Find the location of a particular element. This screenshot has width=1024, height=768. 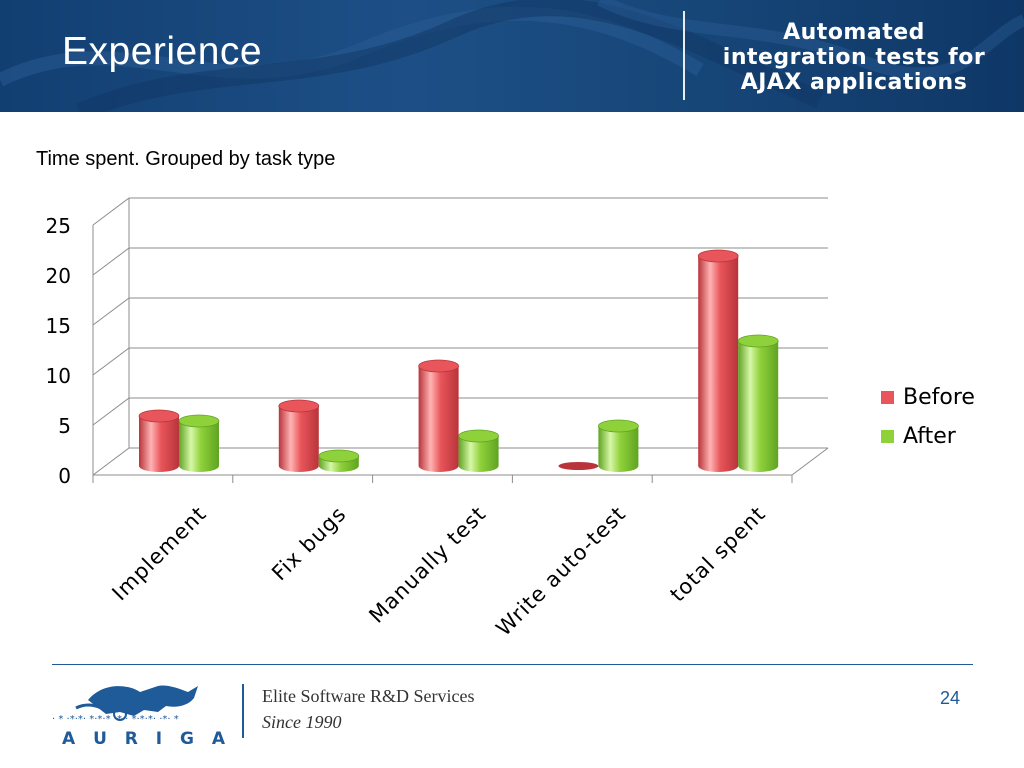

footer-divider is located at coordinates (512, 664).